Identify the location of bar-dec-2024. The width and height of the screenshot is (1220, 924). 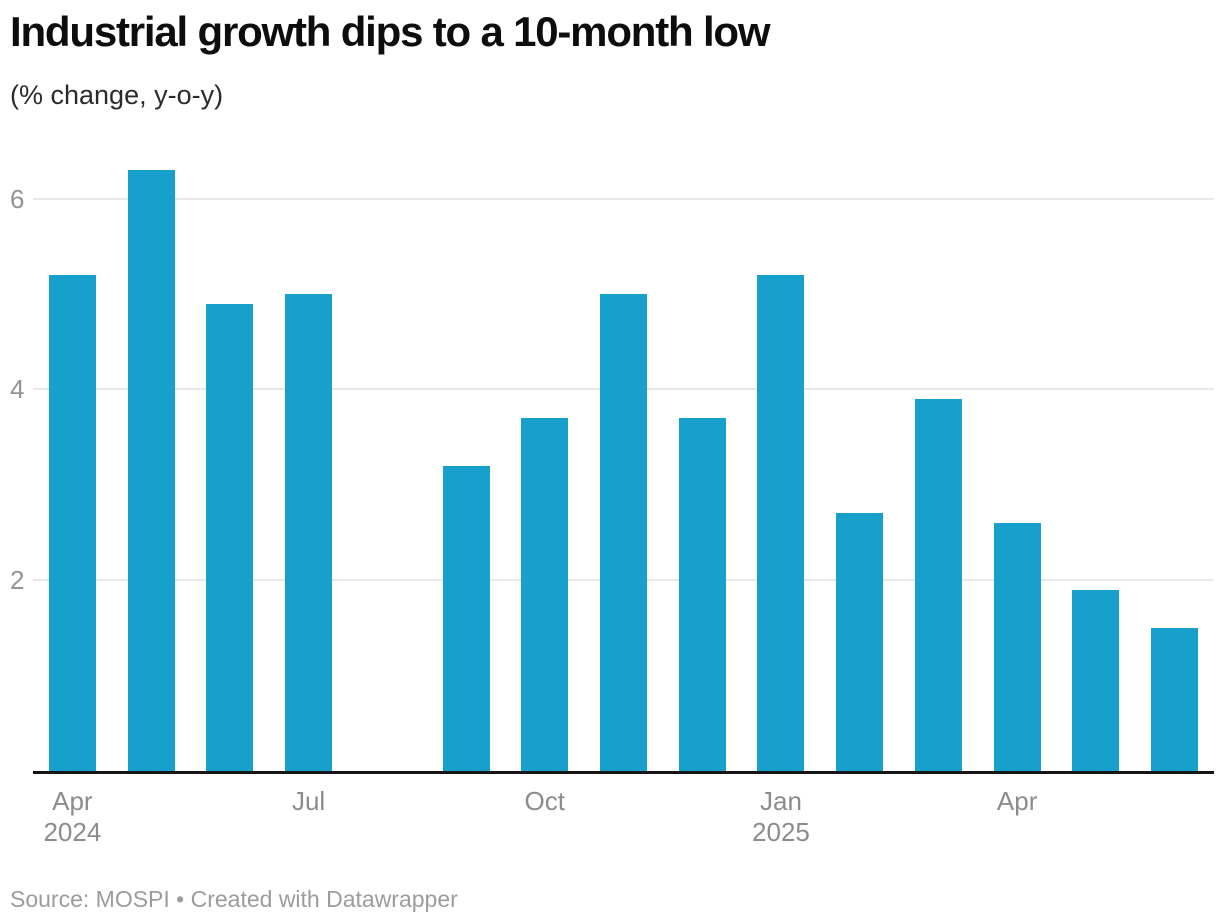
(702, 594).